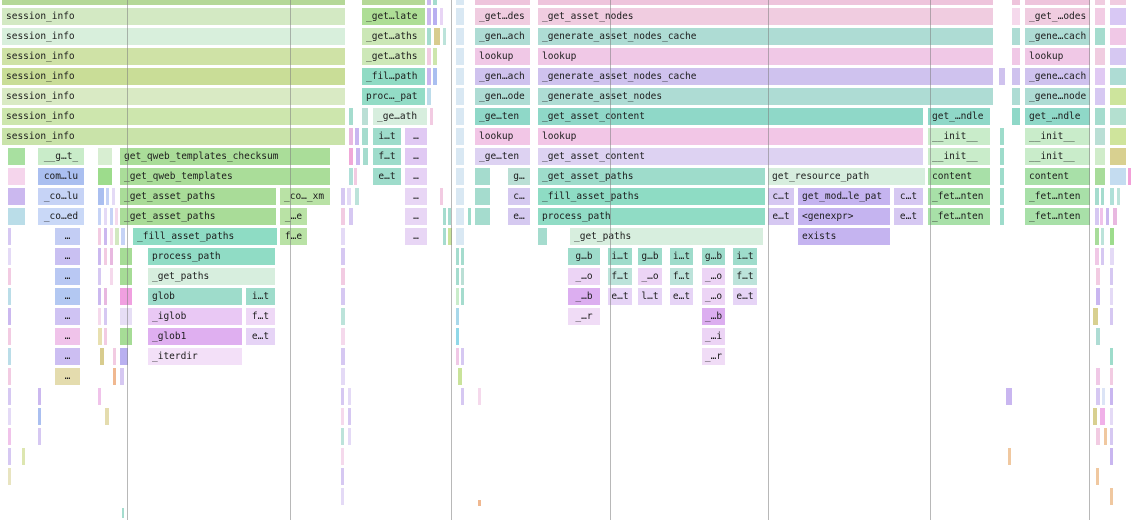 The height and width of the screenshot is (526, 1131). I want to click on frame-g-b: g…b, so click(650, 256).